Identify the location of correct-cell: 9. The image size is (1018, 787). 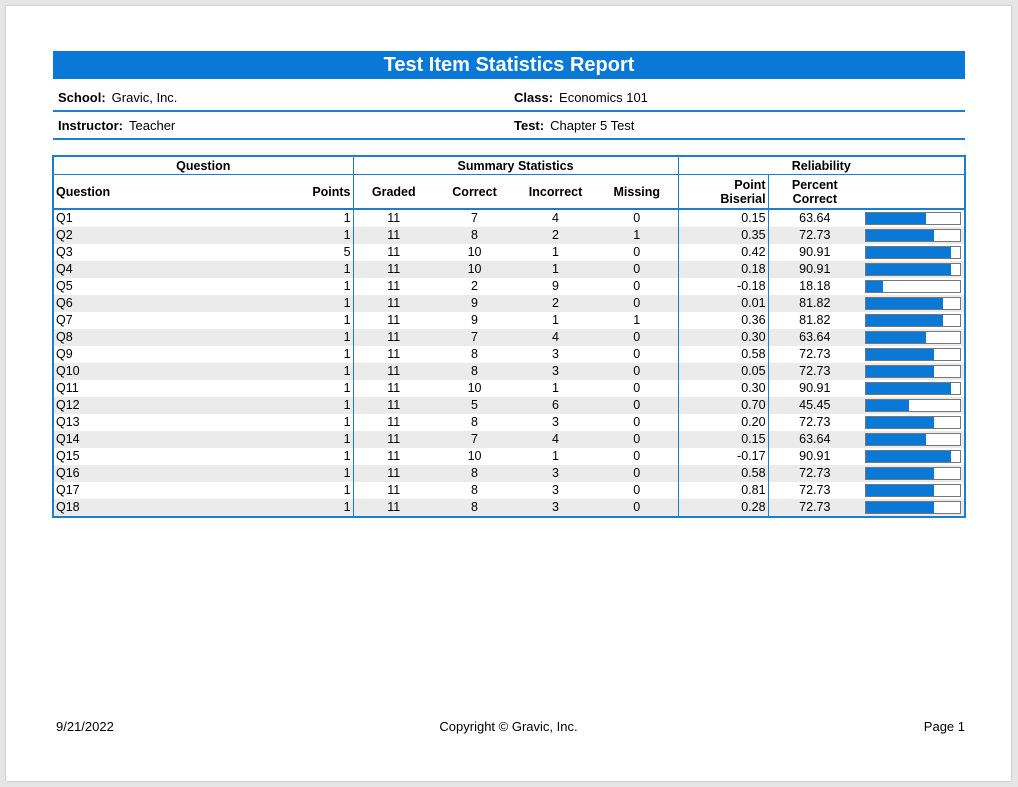
(474, 320).